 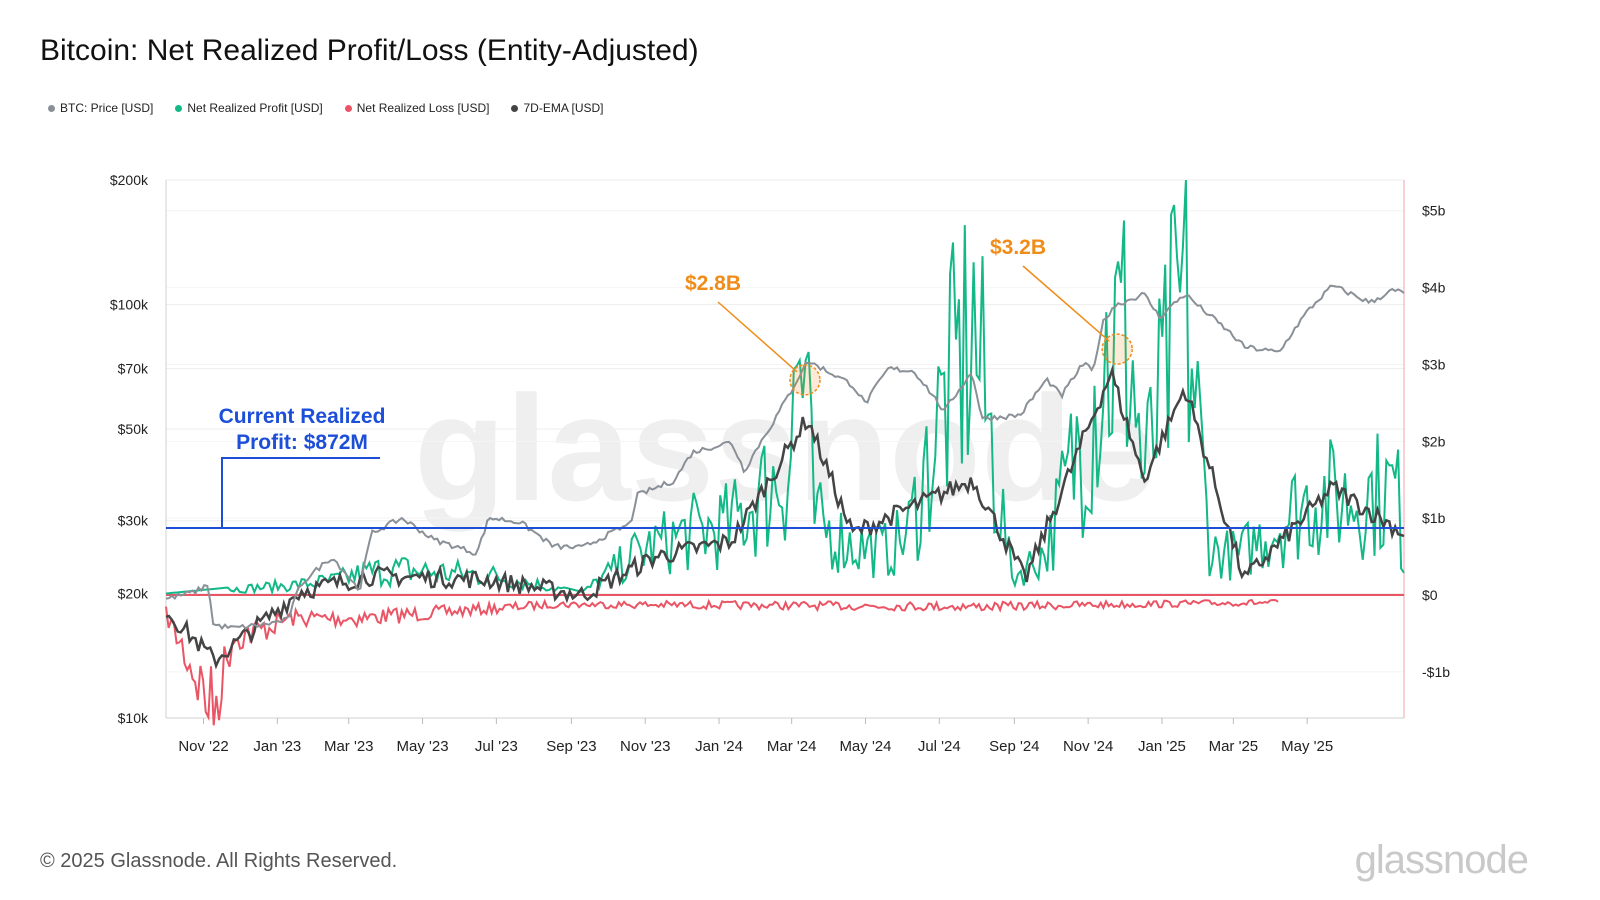 I want to click on x-tick-label: Jul '23, so click(x=496, y=746).